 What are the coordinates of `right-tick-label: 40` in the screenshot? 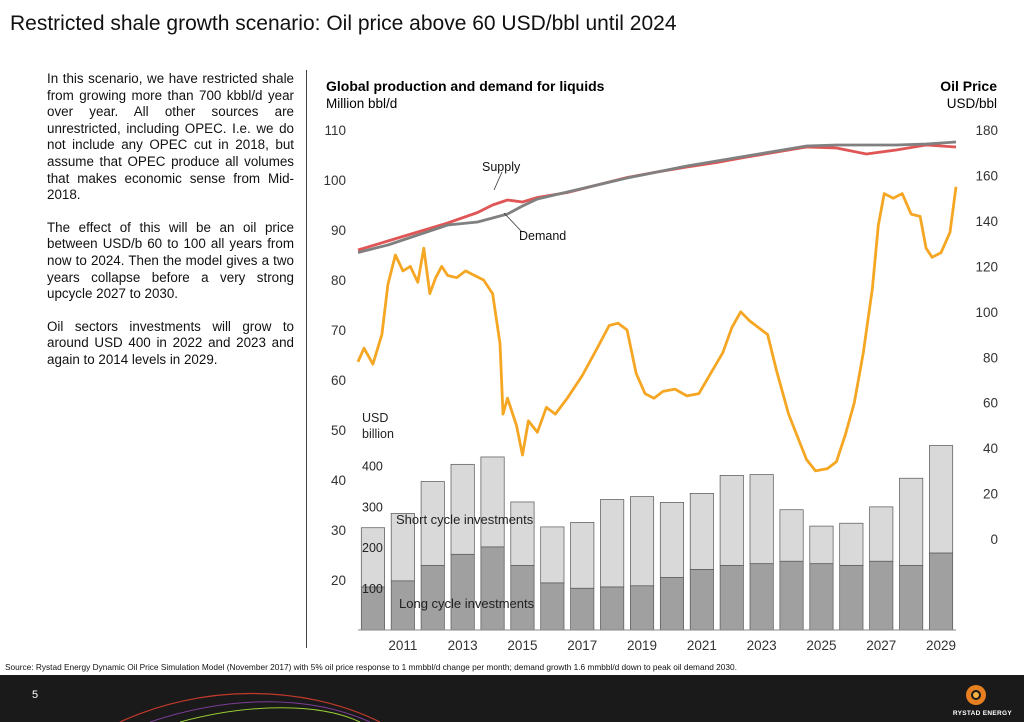 It's located at (990, 448).